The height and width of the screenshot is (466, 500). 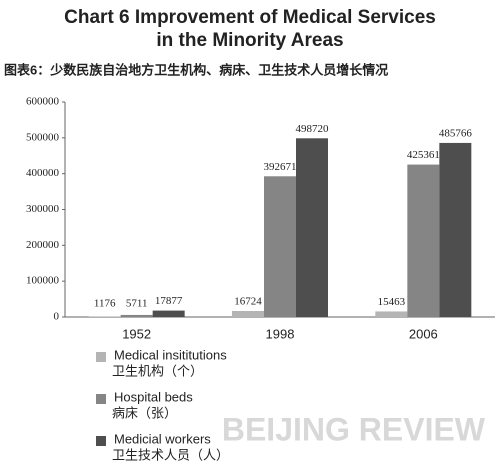 What do you see at coordinates (105, 304) in the screenshot?
I see `value-label: 1176` at bounding box center [105, 304].